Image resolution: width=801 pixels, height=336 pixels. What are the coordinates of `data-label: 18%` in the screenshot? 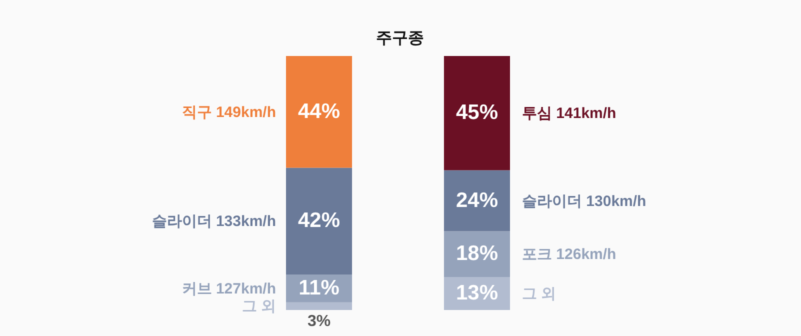 It's located at (477, 254).